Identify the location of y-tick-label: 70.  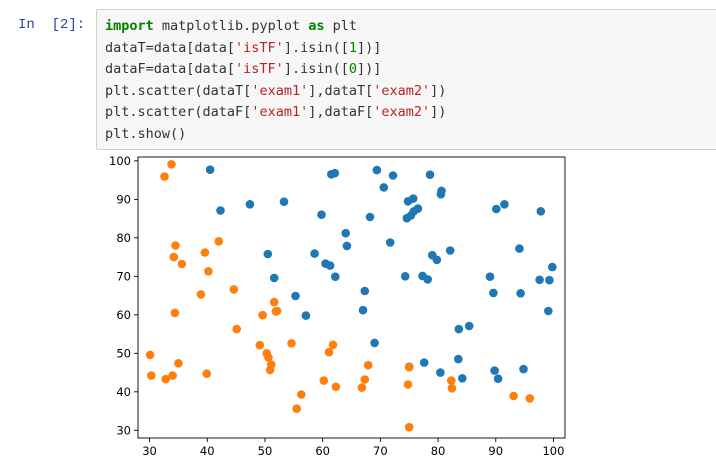
(123, 276).